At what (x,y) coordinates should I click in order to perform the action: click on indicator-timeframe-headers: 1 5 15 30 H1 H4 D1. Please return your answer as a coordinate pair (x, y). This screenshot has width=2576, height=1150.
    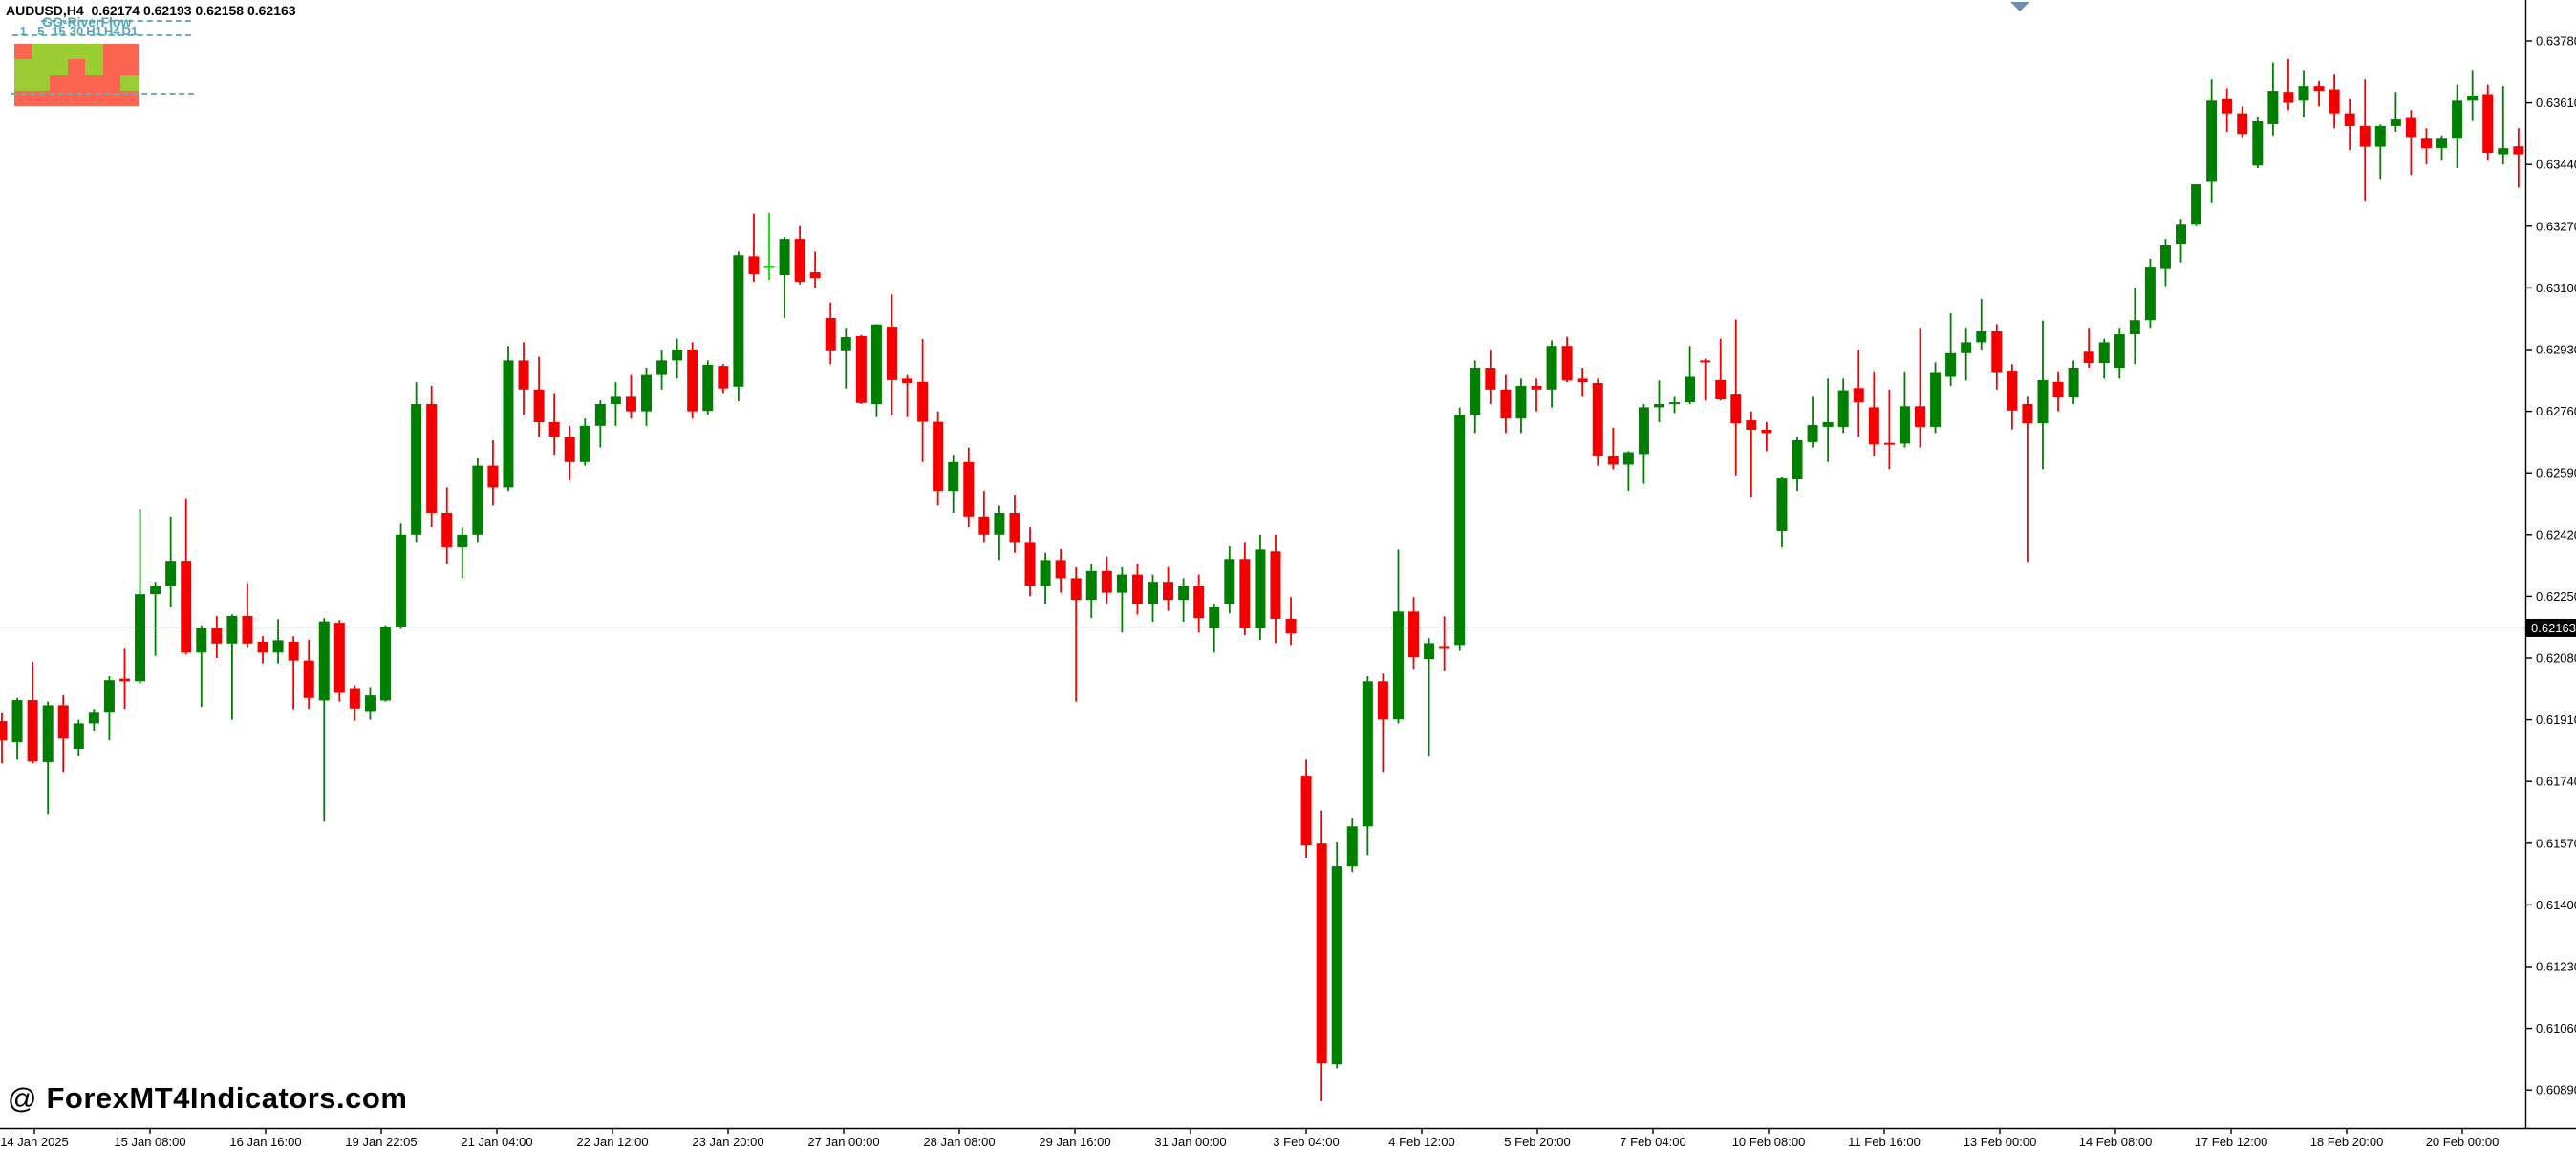
    Looking at the image, I should click on (76, 31).